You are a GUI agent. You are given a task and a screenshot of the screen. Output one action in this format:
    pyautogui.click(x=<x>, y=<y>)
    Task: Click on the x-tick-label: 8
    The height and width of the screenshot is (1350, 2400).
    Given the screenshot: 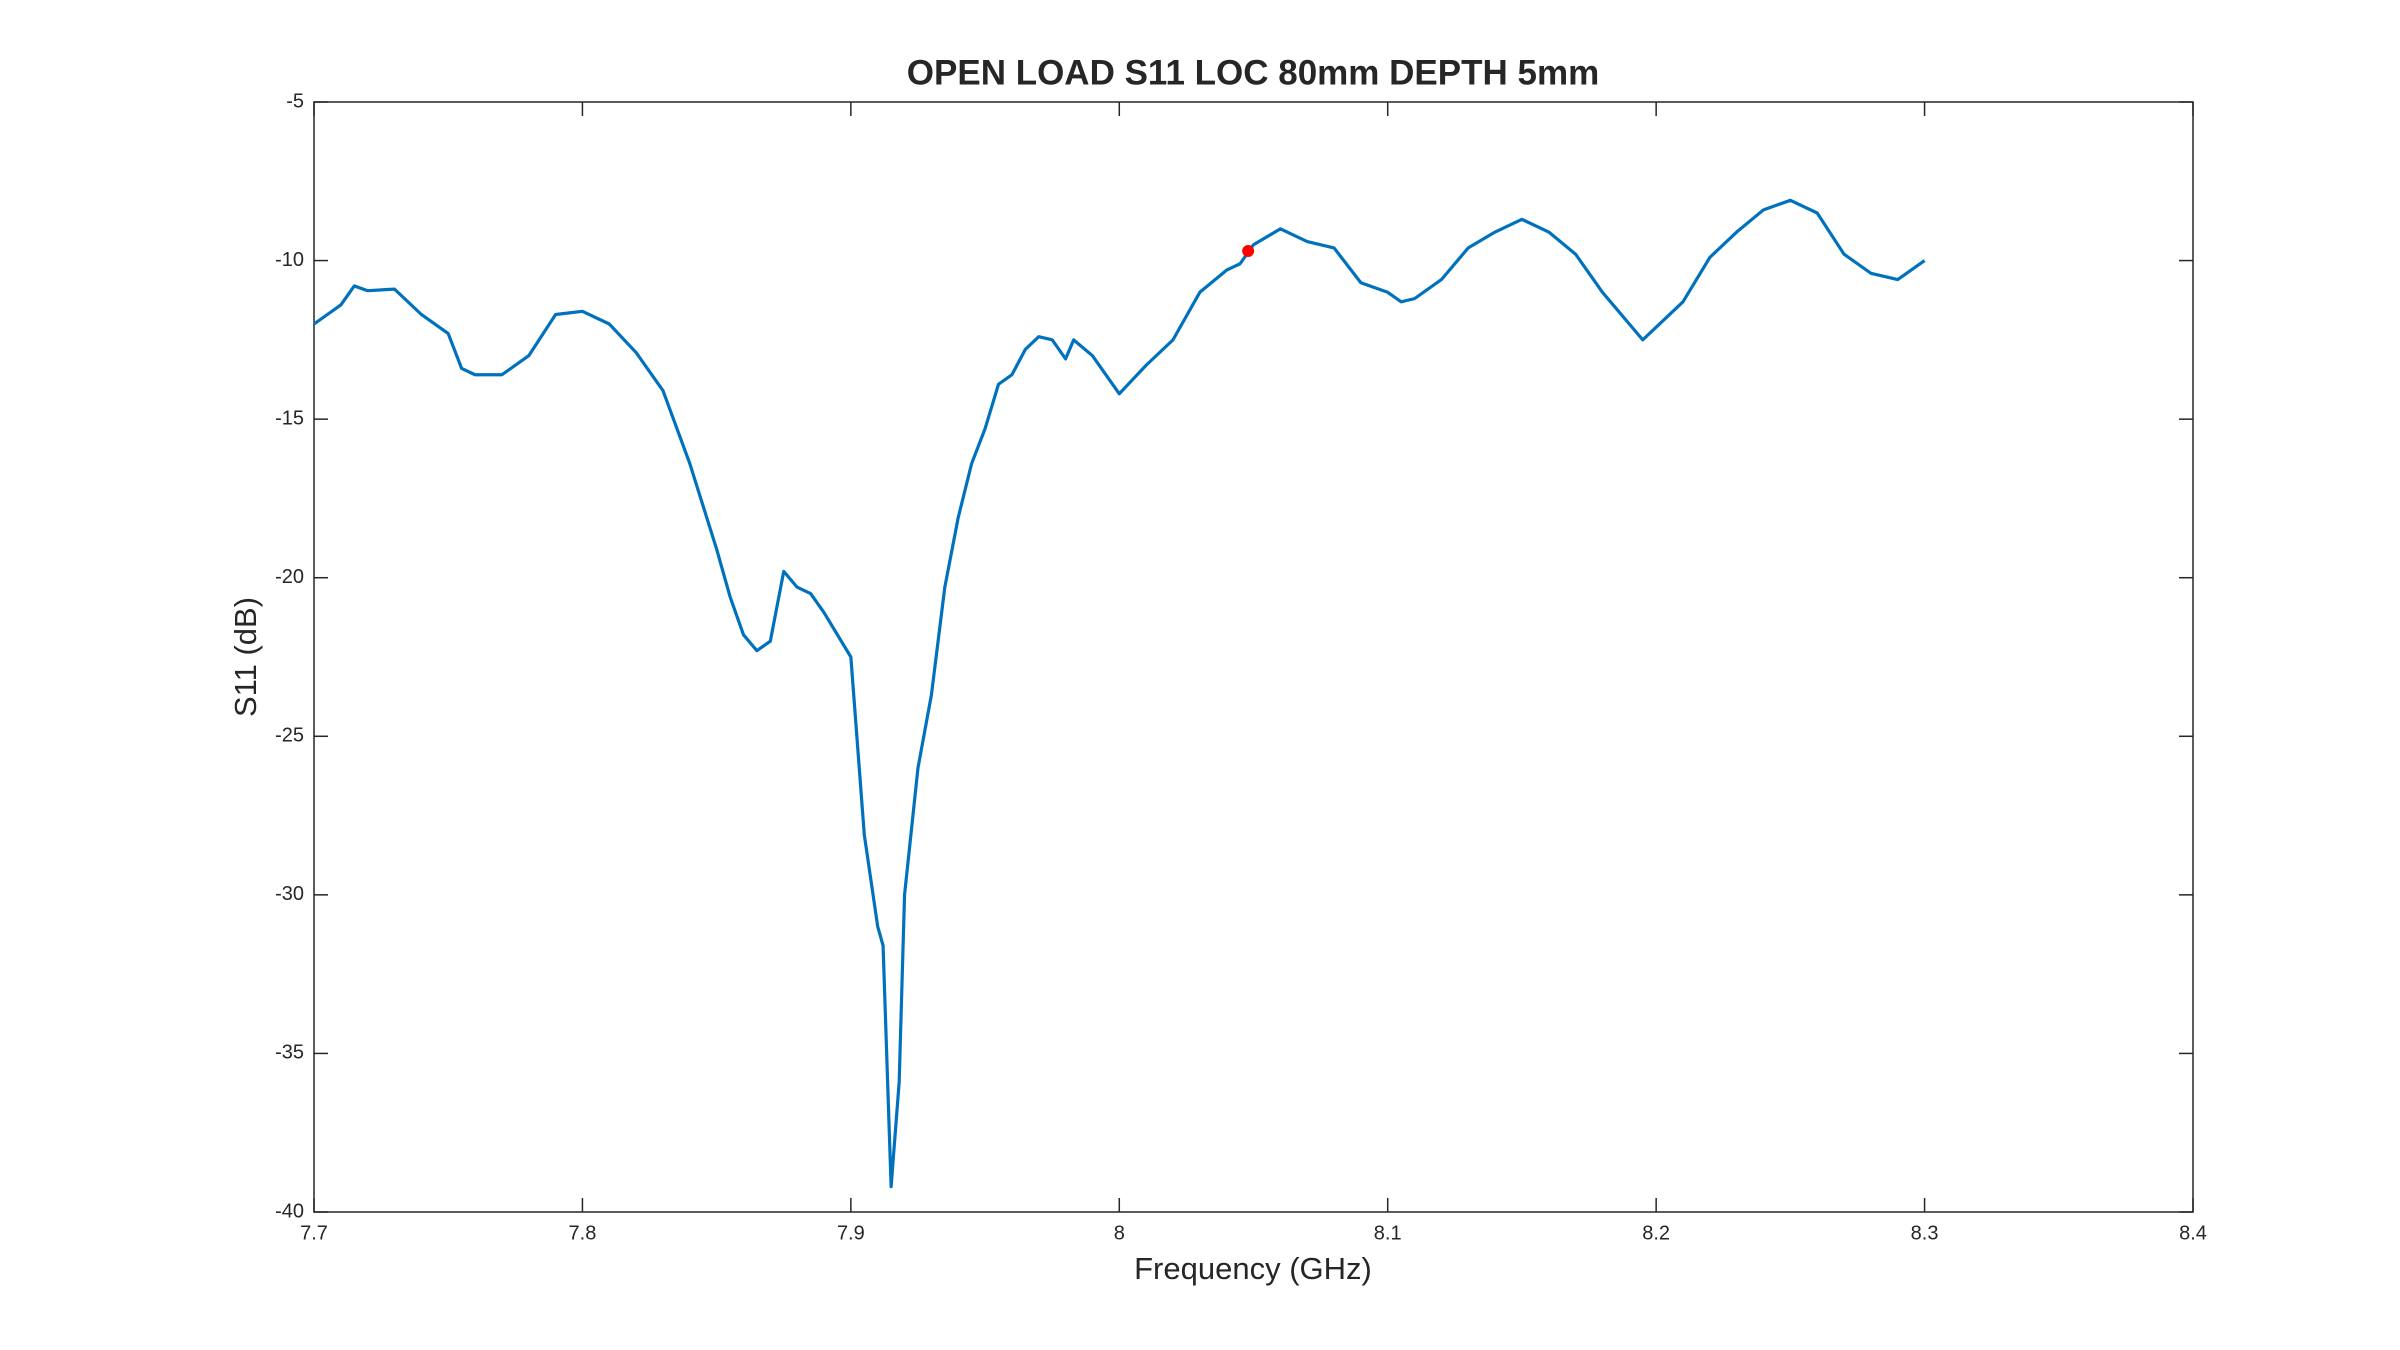 What is the action you would take?
    pyautogui.click(x=1119, y=1233)
    